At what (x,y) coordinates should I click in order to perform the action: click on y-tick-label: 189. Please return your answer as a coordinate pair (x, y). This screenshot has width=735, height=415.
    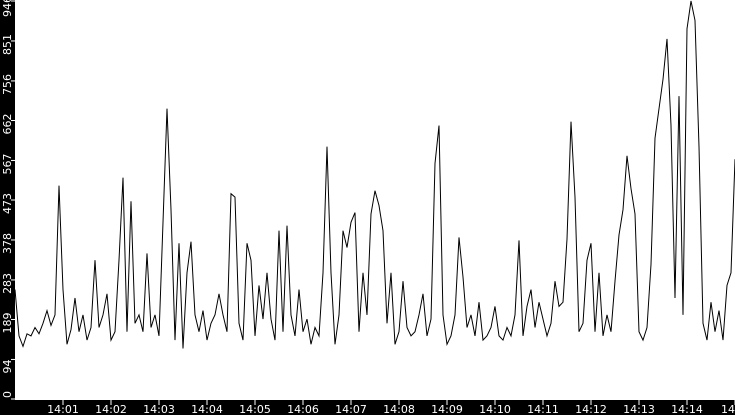
    Looking at the image, I should click on (7, 322).